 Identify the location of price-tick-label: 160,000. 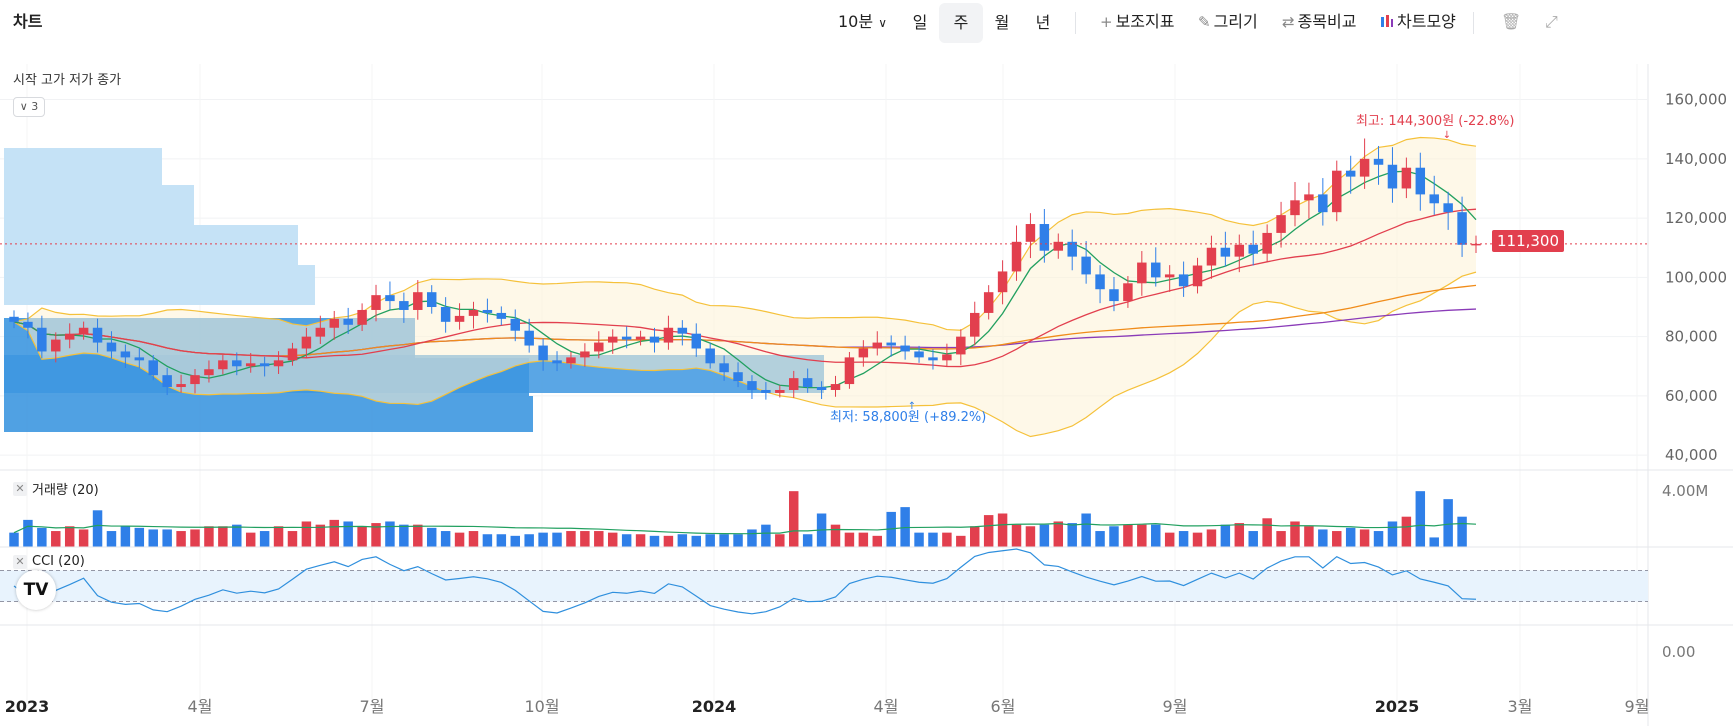
(1696, 100).